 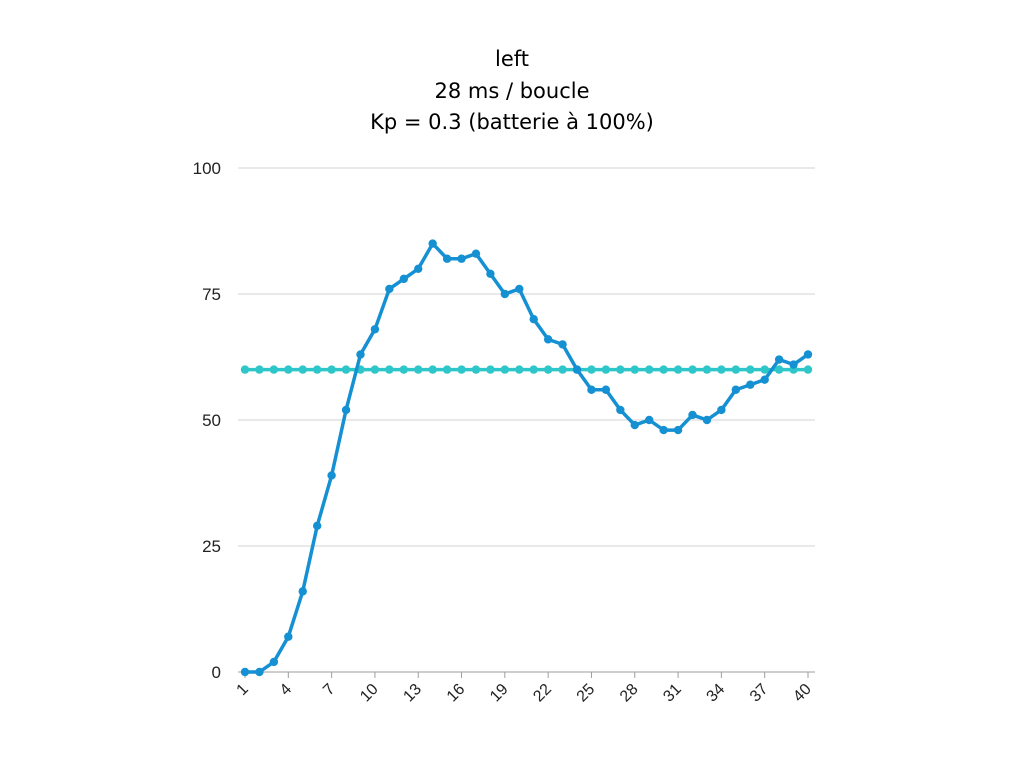 What do you see at coordinates (456, 693) in the screenshot?
I see `x-tick-label: 16` at bounding box center [456, 693].